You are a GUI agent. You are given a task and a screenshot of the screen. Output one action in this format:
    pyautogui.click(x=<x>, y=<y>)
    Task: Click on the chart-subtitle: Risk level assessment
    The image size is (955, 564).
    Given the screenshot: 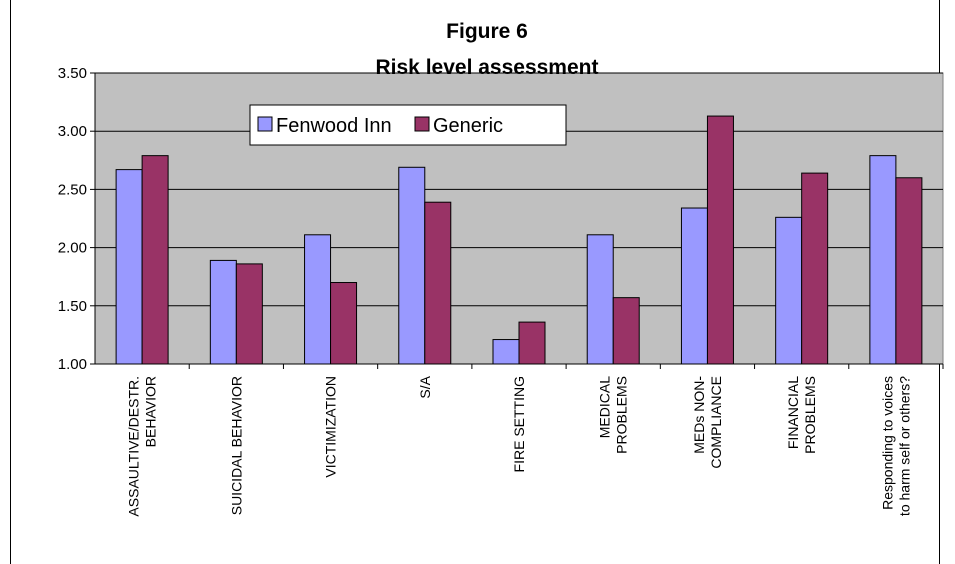 What is the action you would take?
    pyautogui.click(x=487, y=67)
    